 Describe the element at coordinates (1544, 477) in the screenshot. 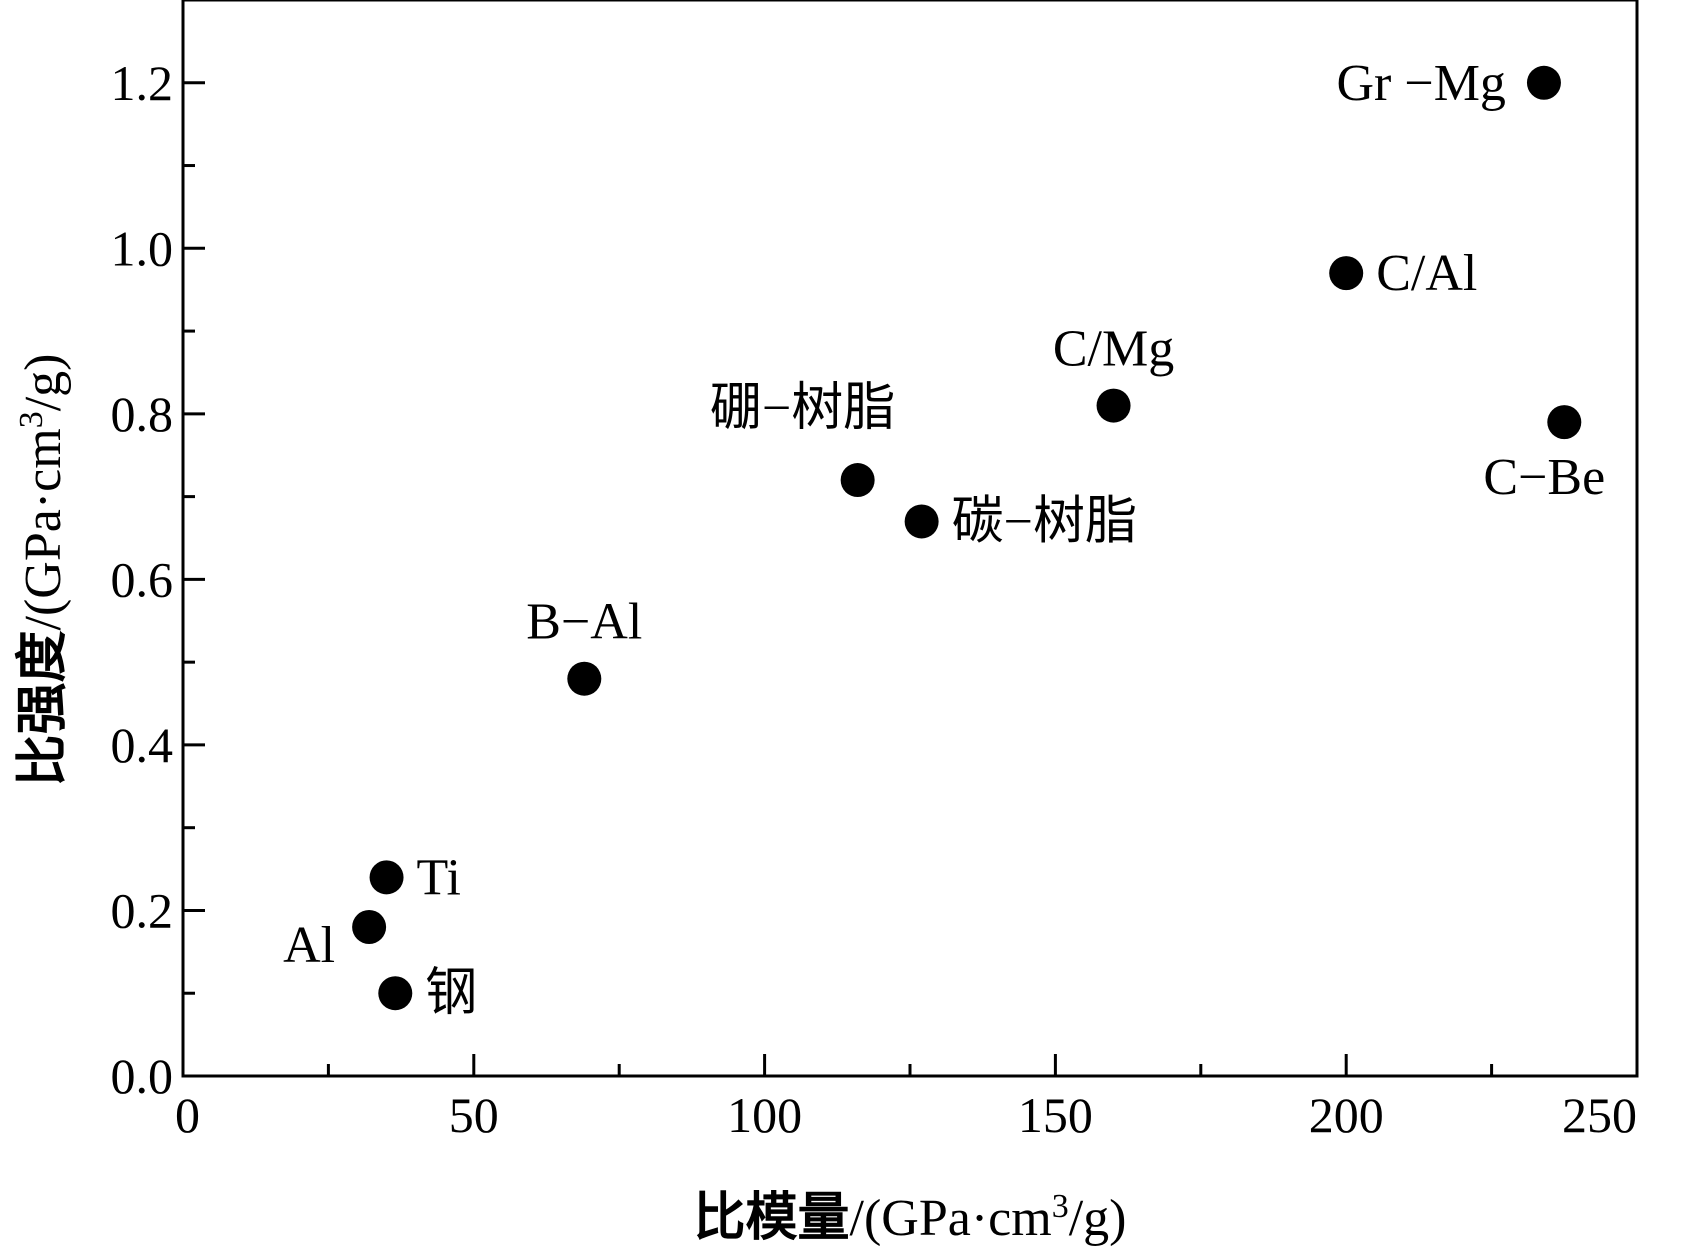

I see `data-point-label: C−Be` at that location.